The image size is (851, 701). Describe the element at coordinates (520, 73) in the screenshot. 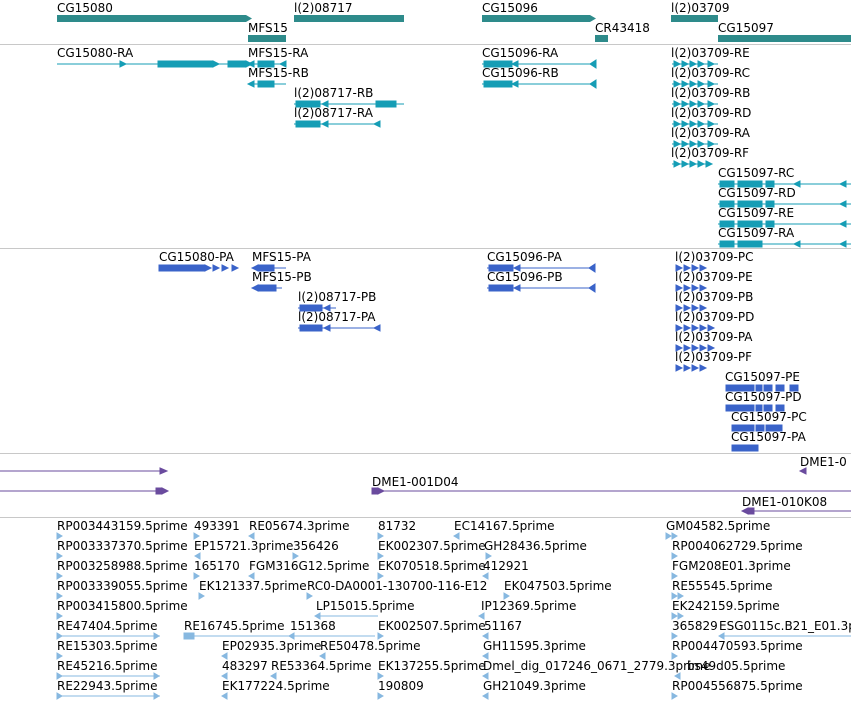

I see `transcript-label: CG15096-RB` at that location.